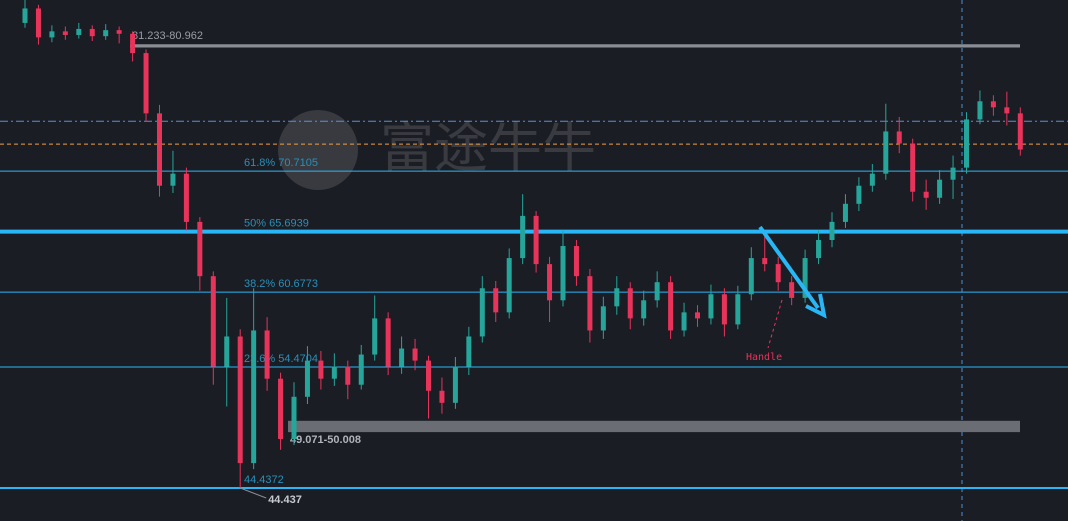 This screenshot has height=521, width=1068. I want to click on fib-label: 44.4372, so click(264, 480).